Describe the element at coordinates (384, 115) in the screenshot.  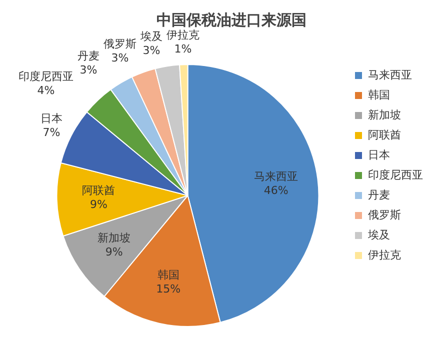
I see `legend-label: 新加坡` at that location.